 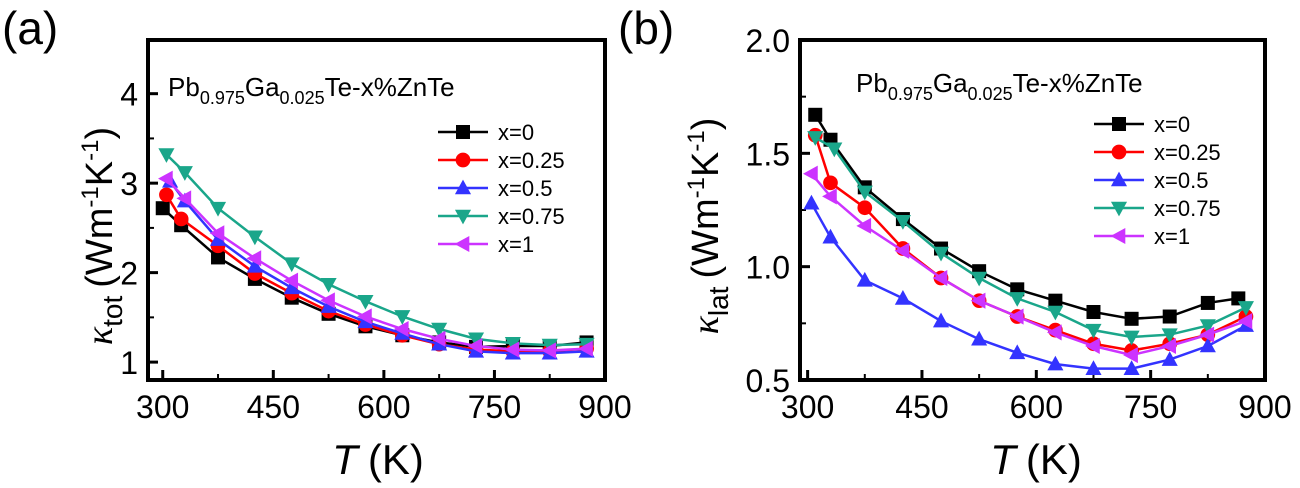 What do you see at coordinates (516, 244) in the screenshot?
I see `legend-label-a-4: x=1` at bounding box center [516, 244].